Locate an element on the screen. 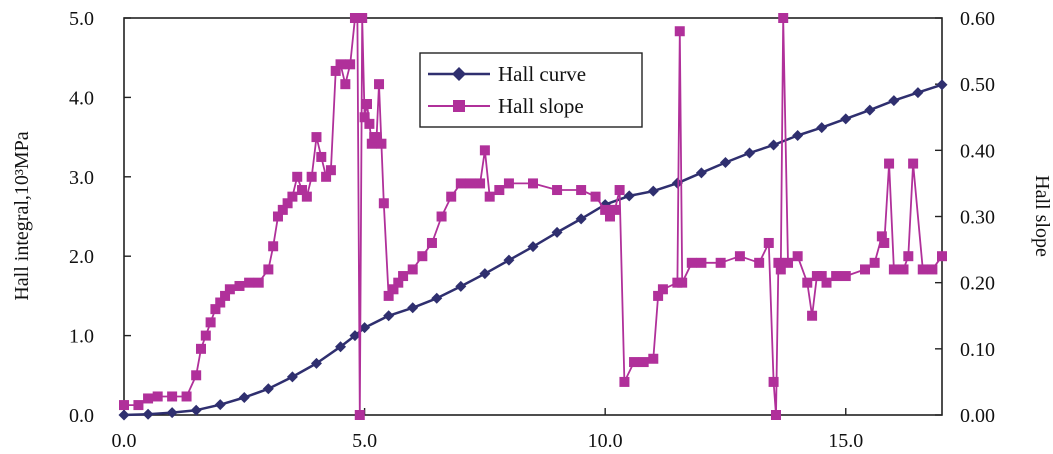 The width and height of the screenshot is (1053, 454). legend-item-hall-curve: Hall curve is located at coordinates (507, 74).